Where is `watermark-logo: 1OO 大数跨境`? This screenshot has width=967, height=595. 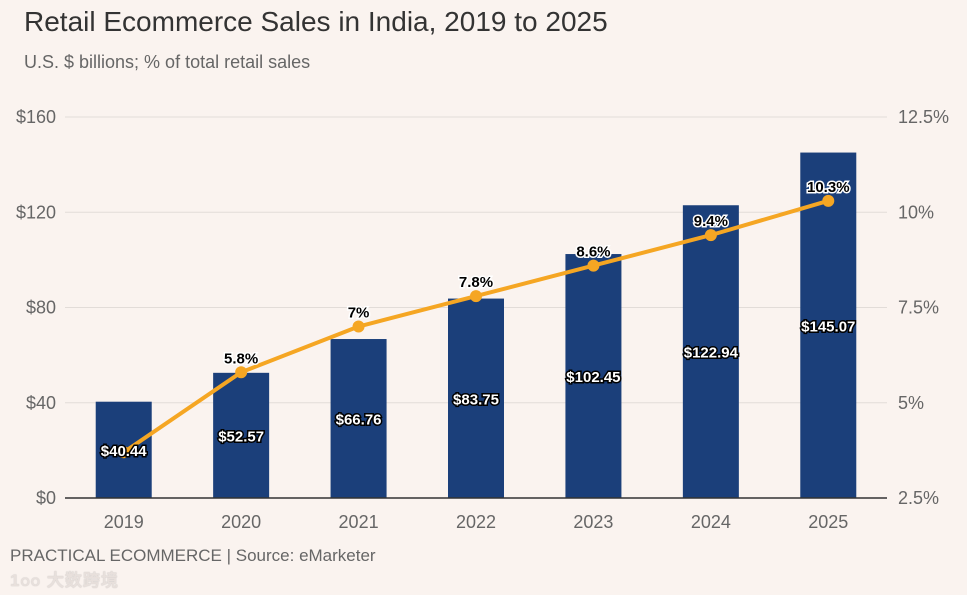
watermark-logo: 1OO 大数跨境 is located at coordinates (64, 580).